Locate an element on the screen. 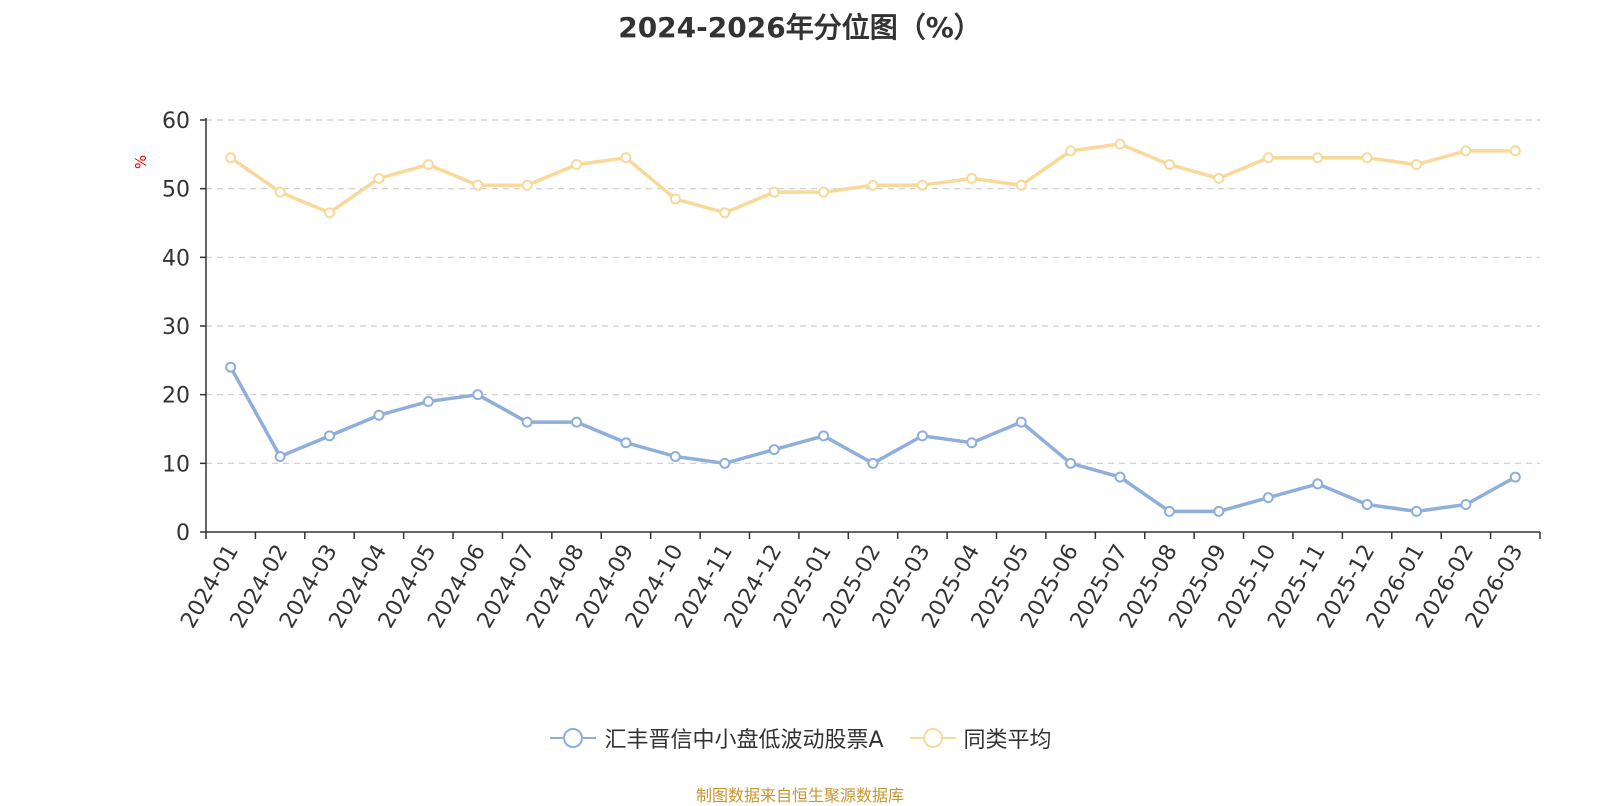 This screenshot has height=806, width=1600. legend: 汇丰晋信中小盘低波动股票A 同类平均 is located at coordinates (800, 738).